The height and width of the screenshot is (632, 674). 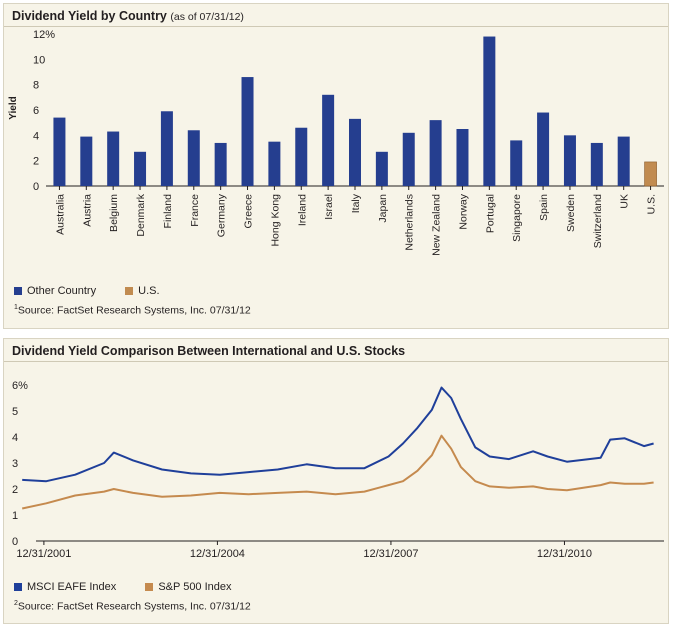 What do you see at coordinates (43, 554) in the screenshot?
I see `chart2-x-tick-label: 12/31/2001` at bounding box center [43, 554].